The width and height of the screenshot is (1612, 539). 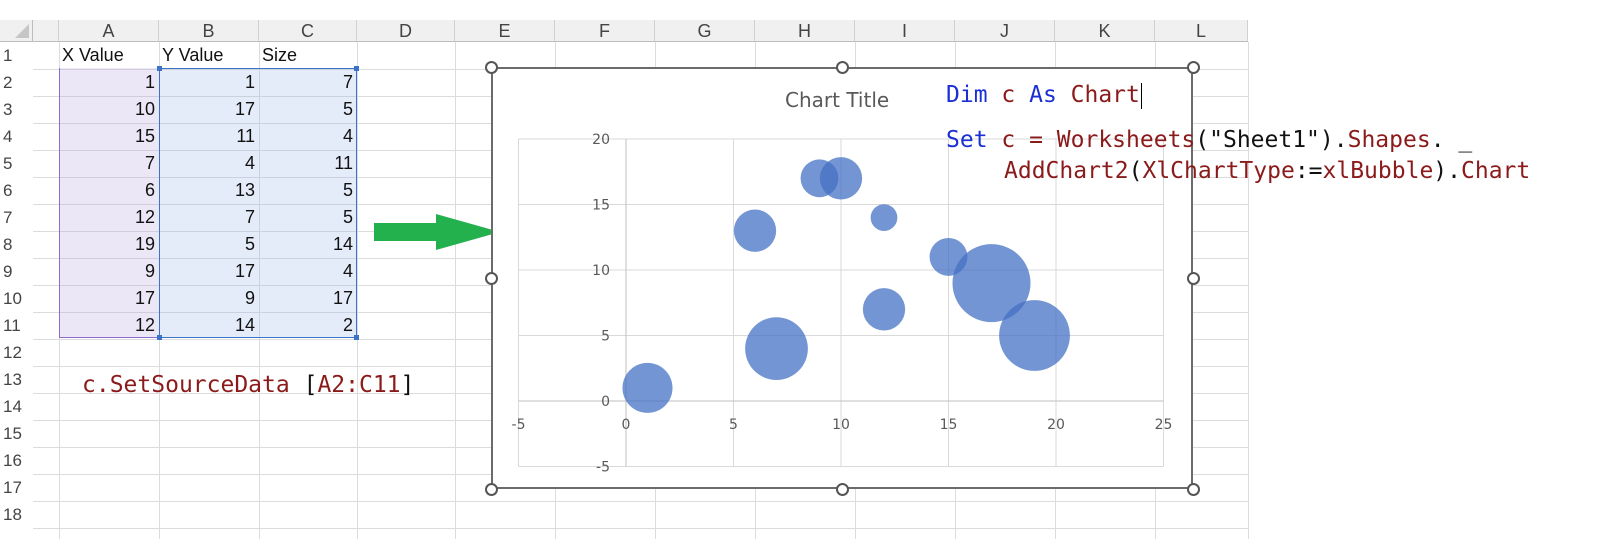 What do you see at coordinates (16, 379) in the screenshot?
I see `row-header-13: 13` at bounding box center [16, 379].